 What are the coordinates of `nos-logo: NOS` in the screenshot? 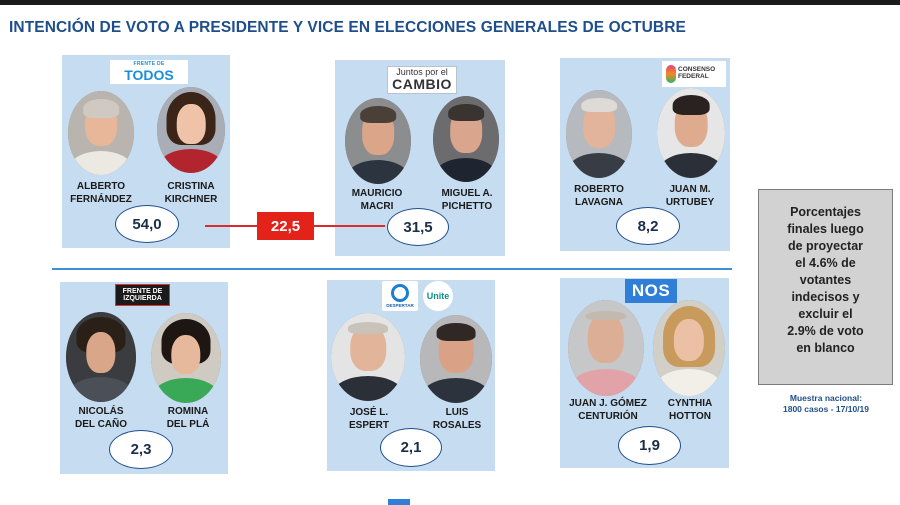 It's located at (651, 291).